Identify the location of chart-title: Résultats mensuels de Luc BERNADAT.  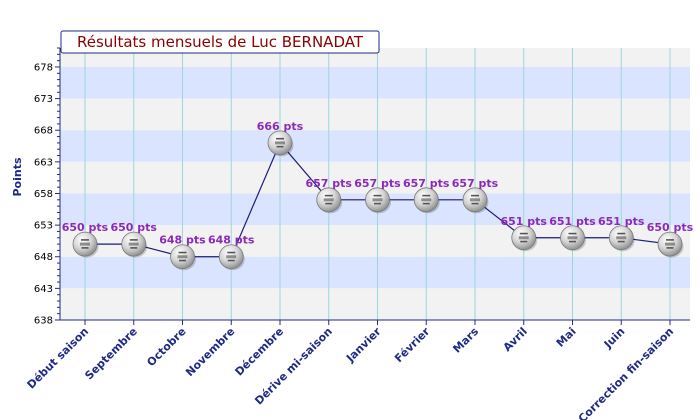
(220, 42).